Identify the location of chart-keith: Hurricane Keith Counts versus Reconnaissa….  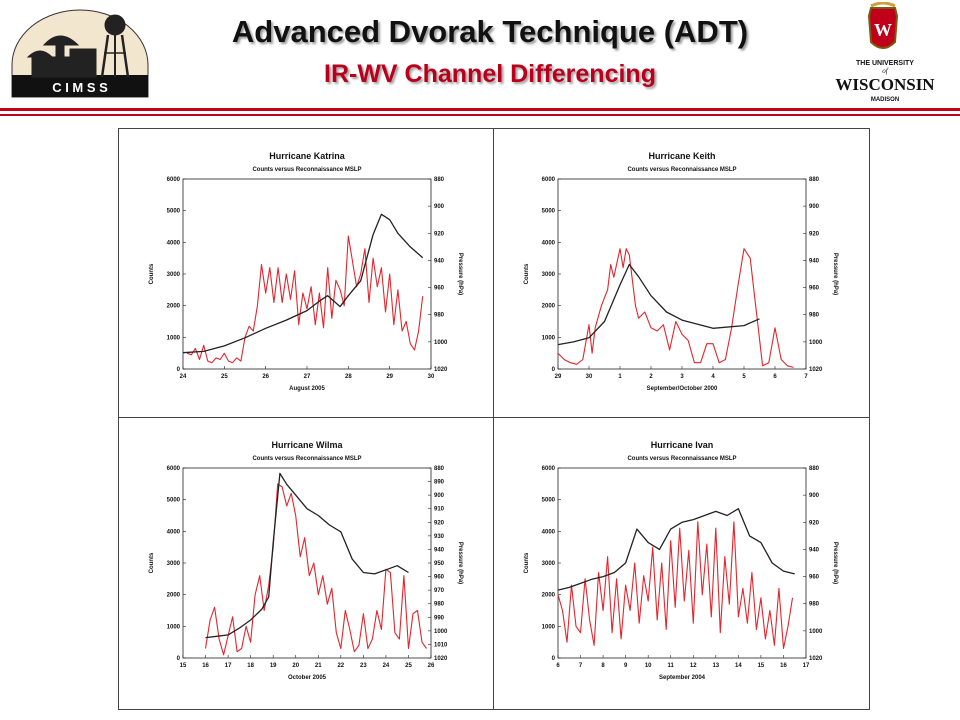
(681, 271).